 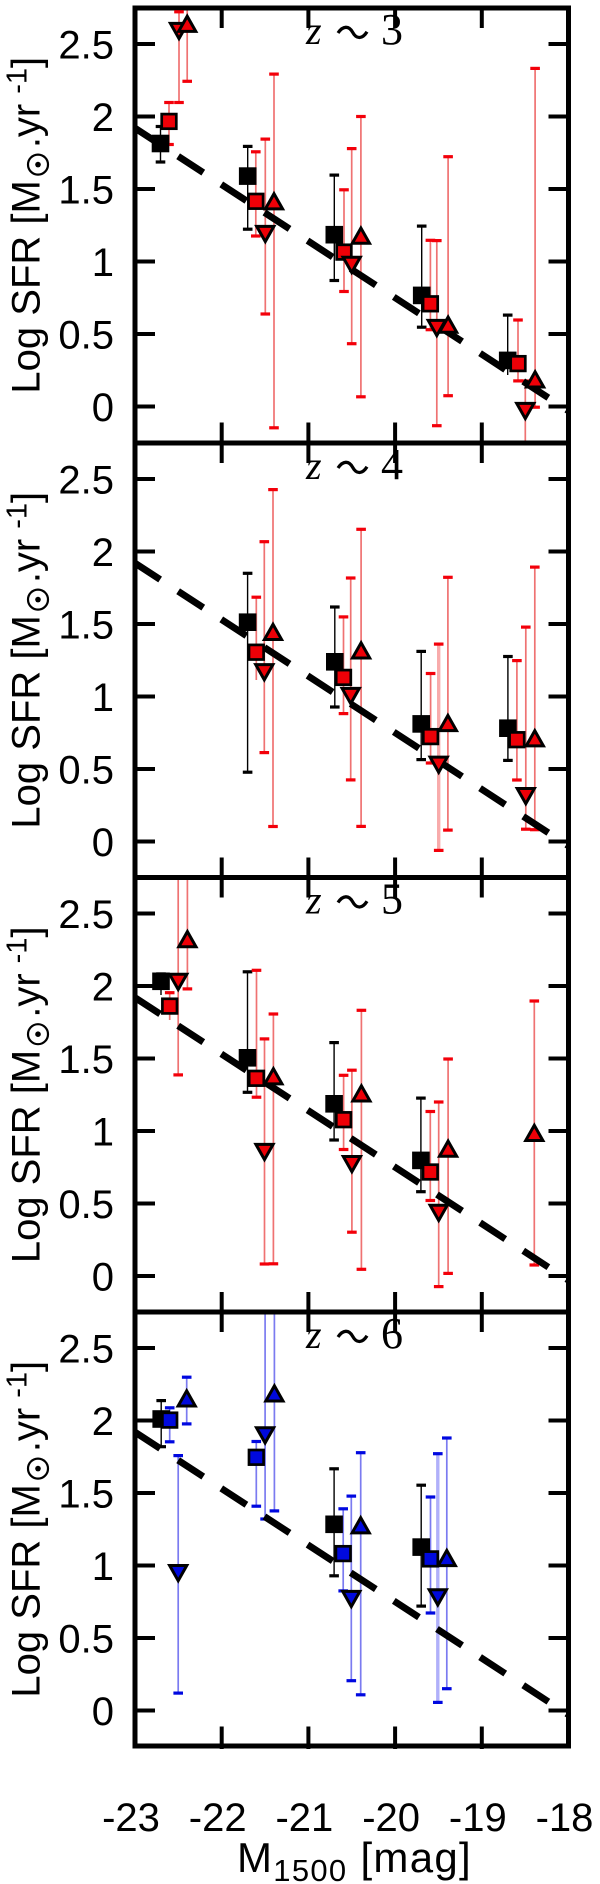 What do you see at coordinates (218, 1818) in the screenshot?
I see `svg-text: -22` at bounding box center [218, 1818].